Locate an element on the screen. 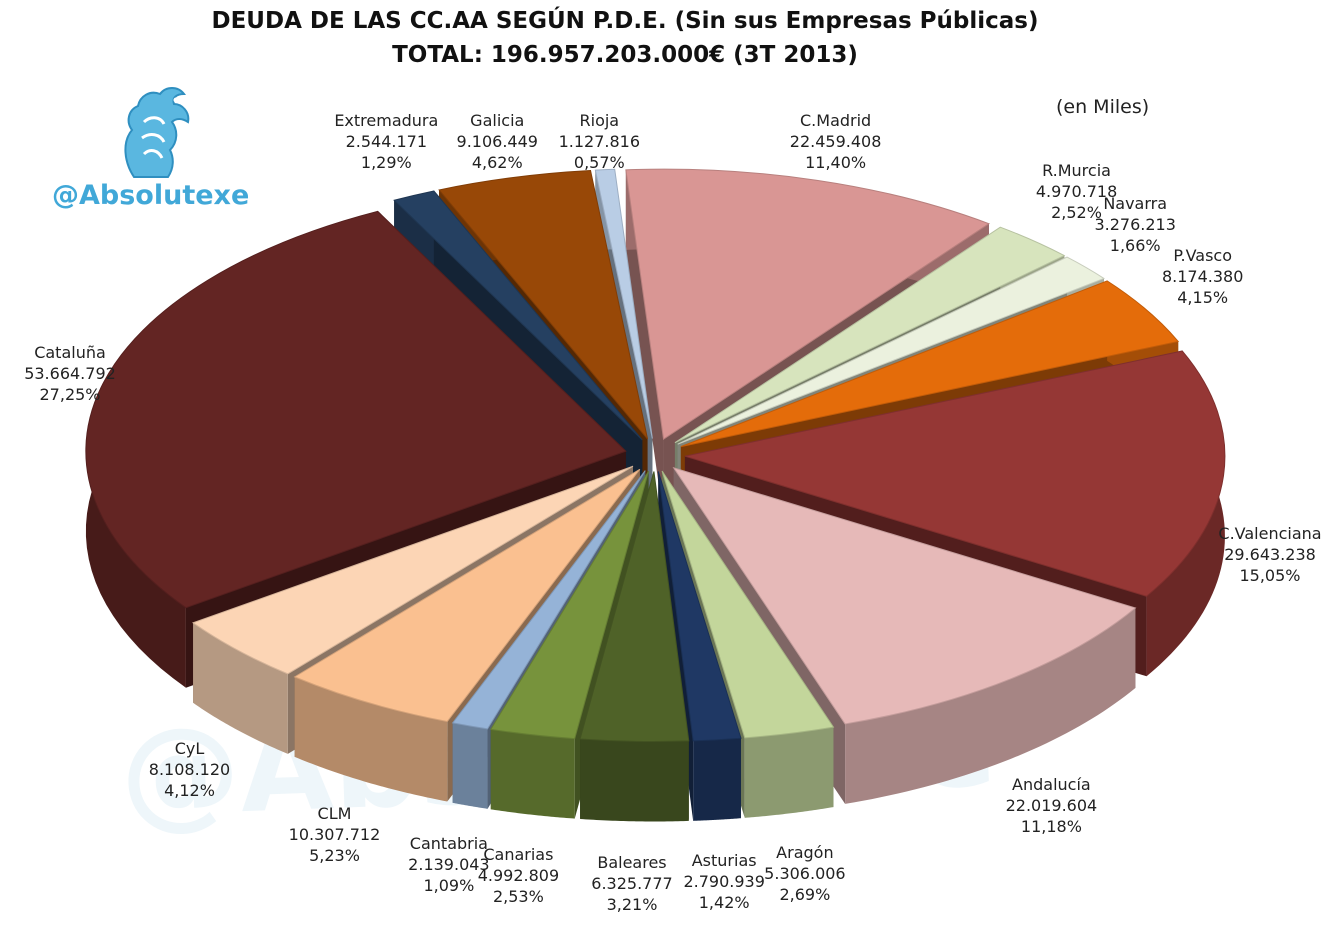  slice-name: Aragón is located at coordinates (805, 852).